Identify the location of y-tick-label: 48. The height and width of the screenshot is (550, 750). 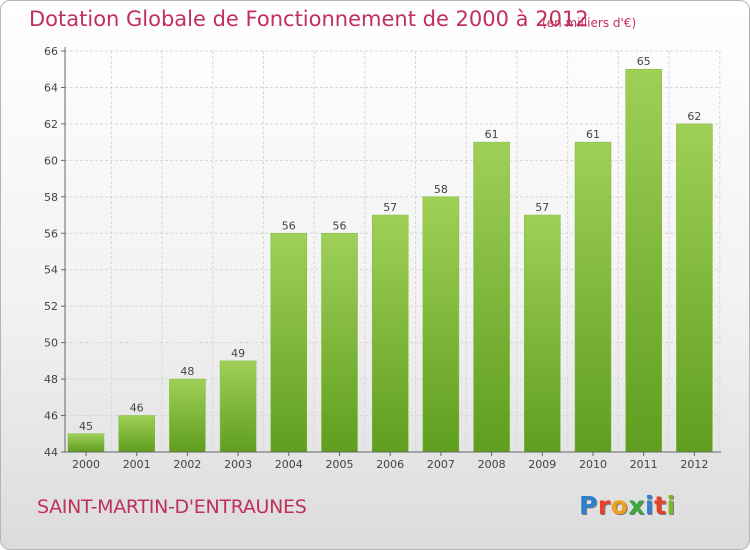
(51, 379).